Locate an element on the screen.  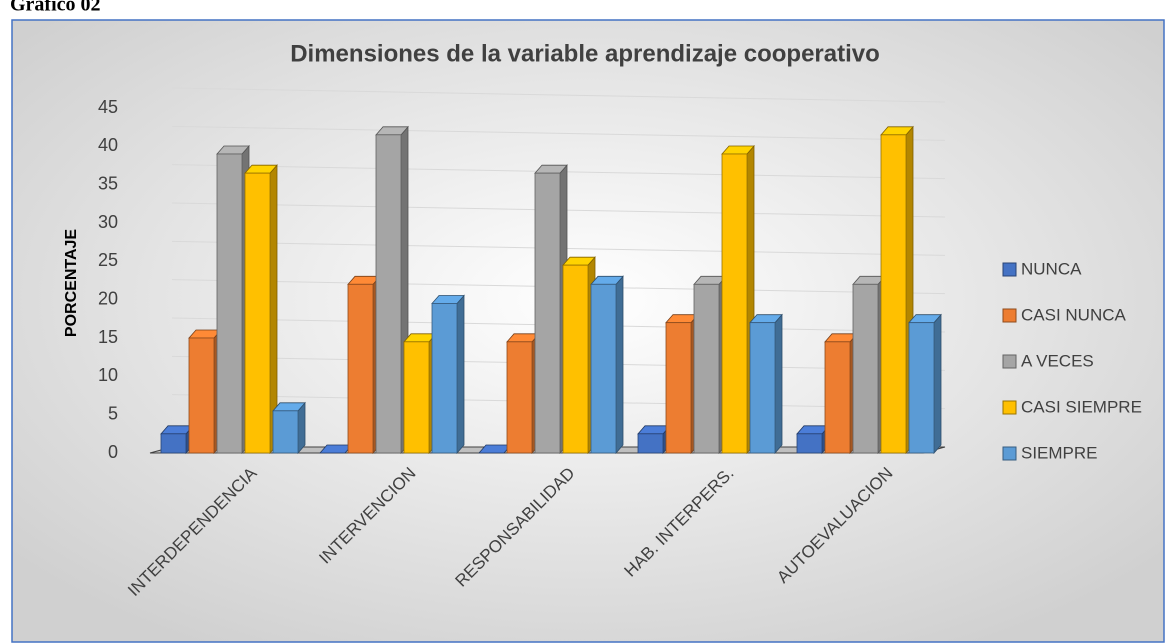
y-axis-label: PORCENTAJE is located at coordinates (71, 283).